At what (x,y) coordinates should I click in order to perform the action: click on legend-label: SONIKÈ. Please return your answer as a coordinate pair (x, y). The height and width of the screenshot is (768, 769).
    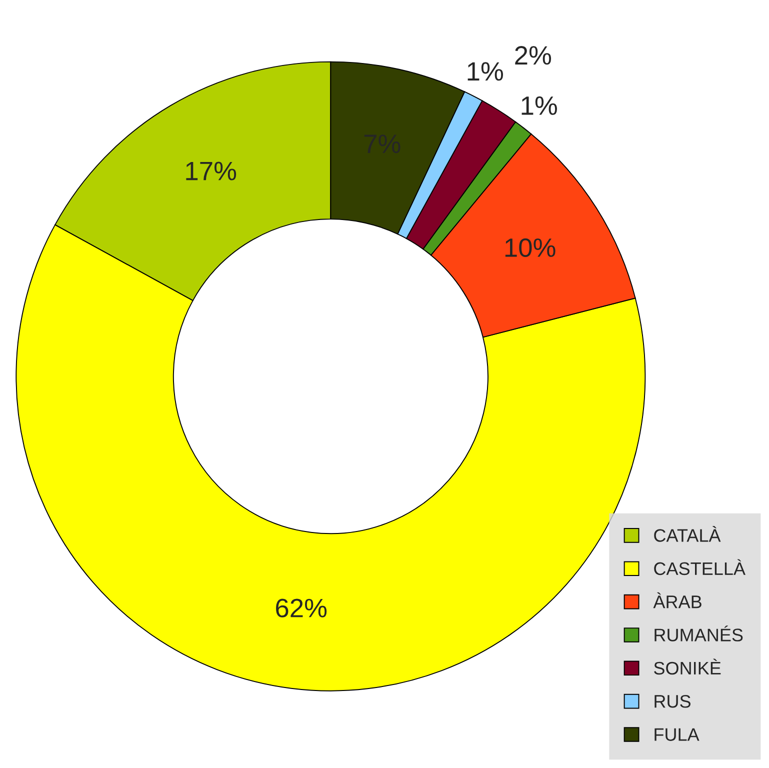
    Looking at the image, I should click on (687, 666).